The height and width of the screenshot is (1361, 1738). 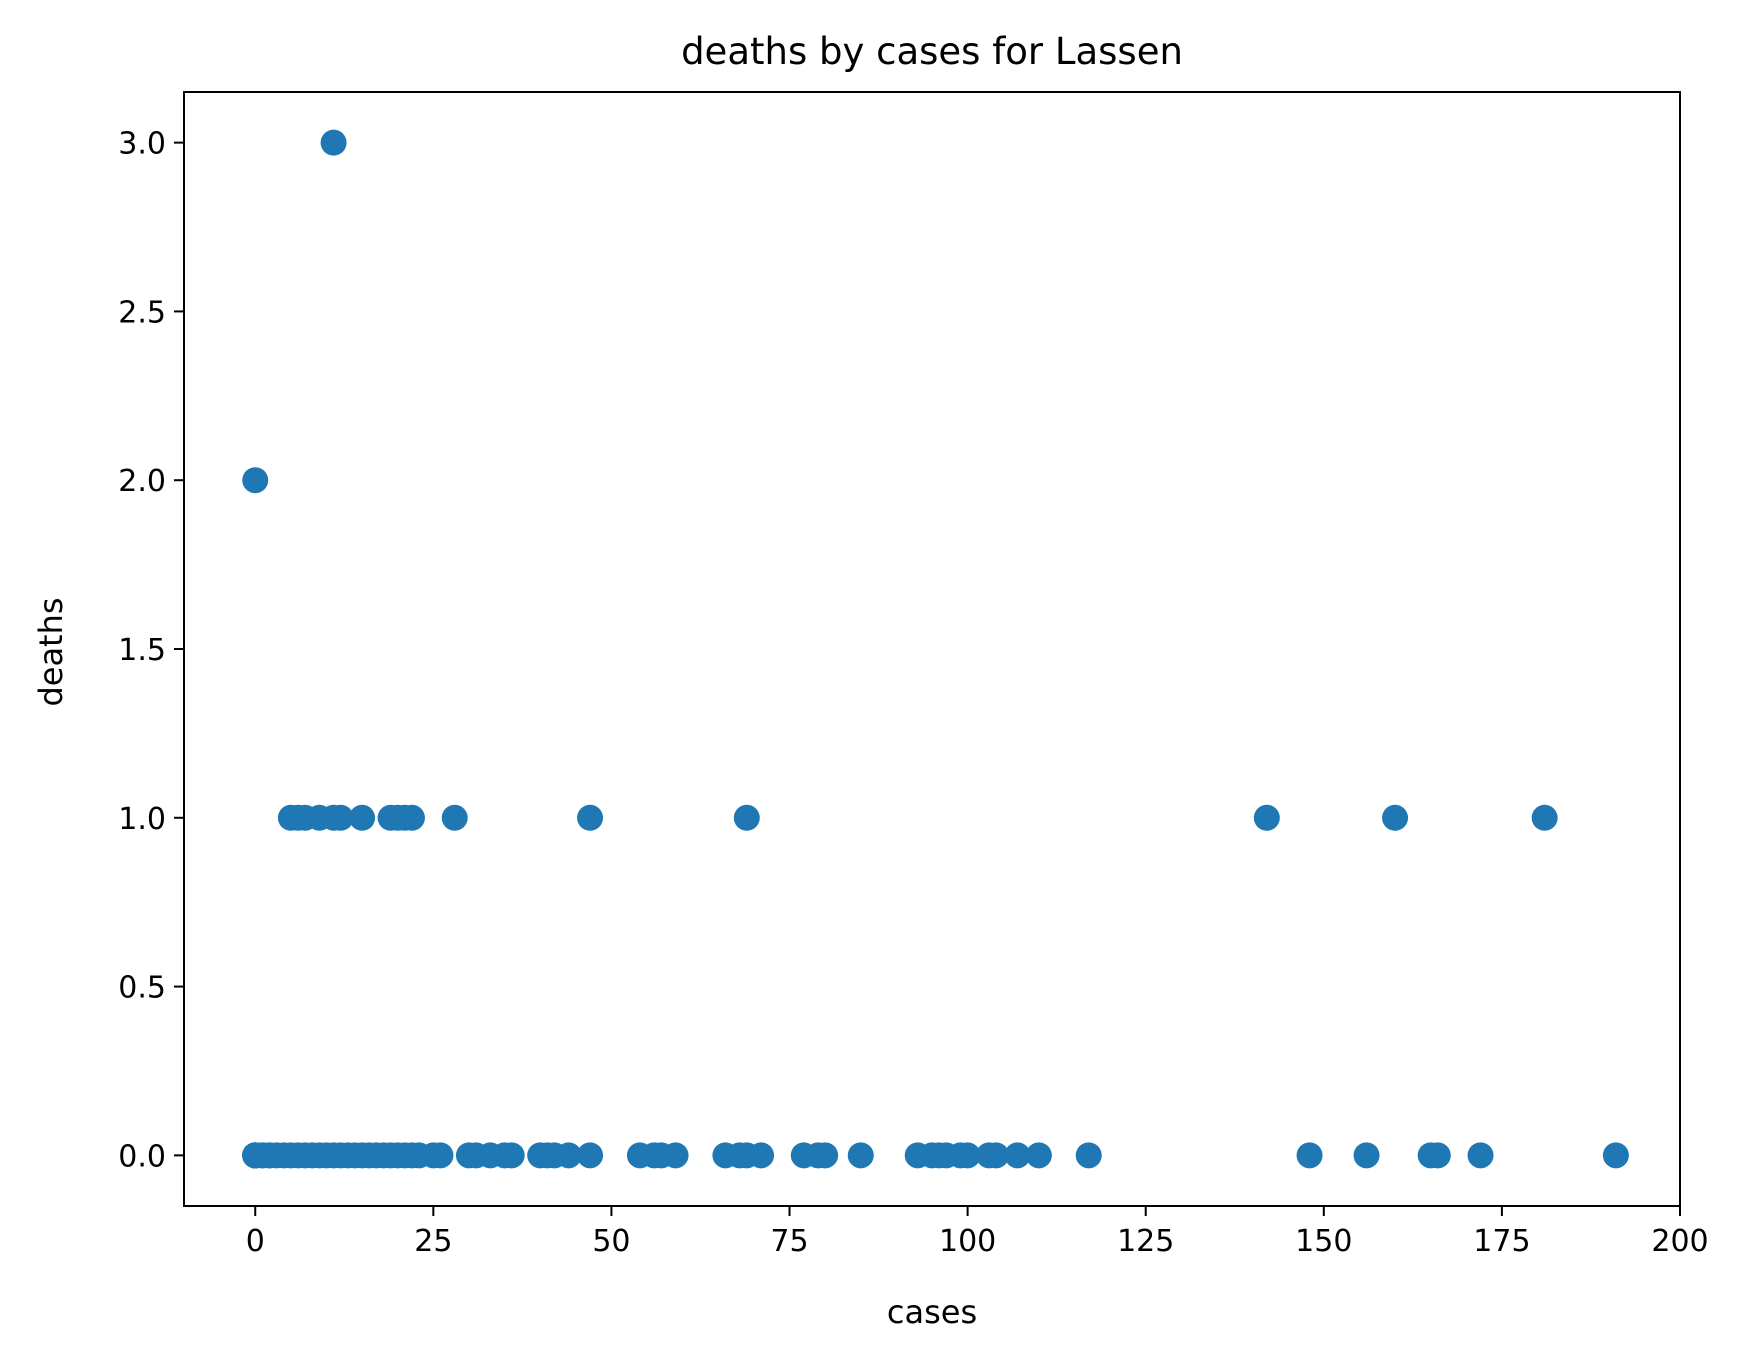 I want to click on x-tick-label: 0, so click(x=255, y=1241).